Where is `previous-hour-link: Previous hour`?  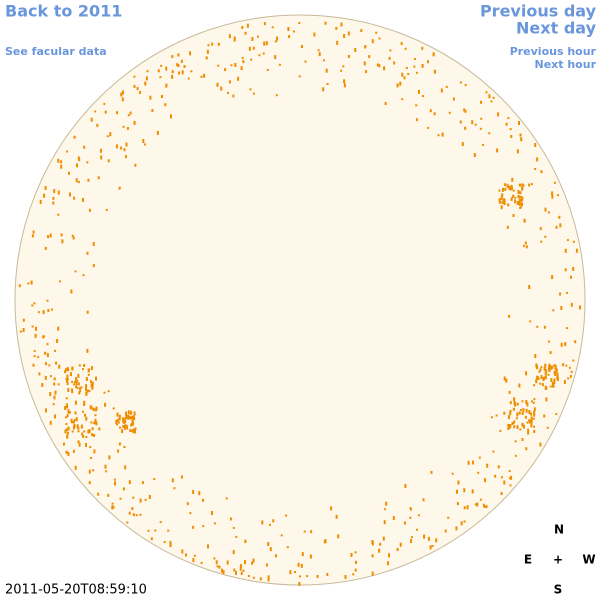
previous-hour-link: Previous hour is located at coordinates (553, 51).